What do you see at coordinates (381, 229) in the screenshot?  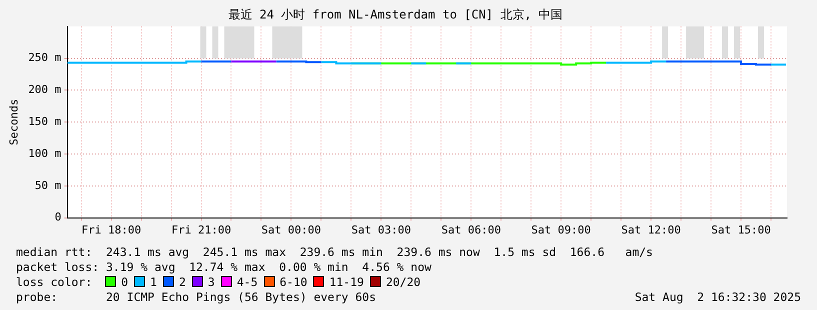 I see `x-tick-label: Sat 03:00` at bounding box center [381, 229].